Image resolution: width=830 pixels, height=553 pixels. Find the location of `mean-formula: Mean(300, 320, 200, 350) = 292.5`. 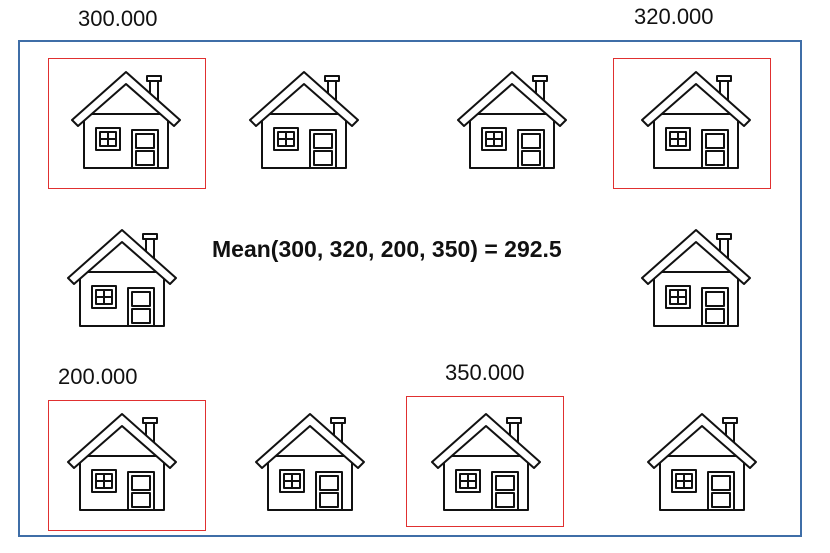

mean-formula: Mean(300, 320, 200, 350) = 292.5 is located at coordinates (387, 249).